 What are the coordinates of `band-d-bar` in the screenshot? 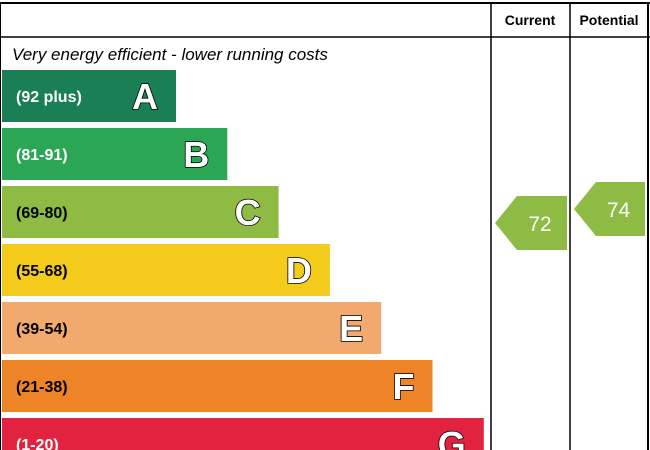 It's located at (166, 270).